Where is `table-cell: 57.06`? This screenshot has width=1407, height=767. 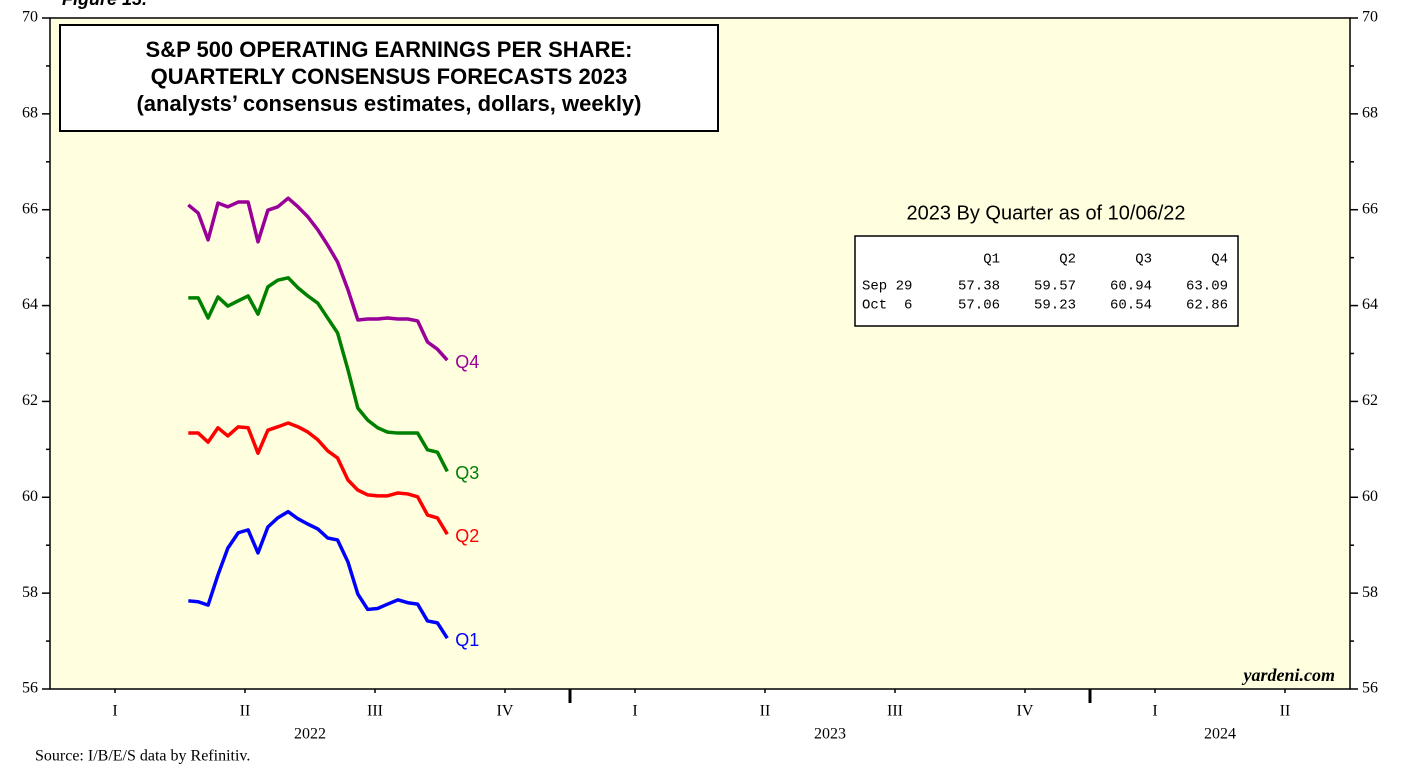 table-cell: 57.06 is located at coordinates (979, 306).